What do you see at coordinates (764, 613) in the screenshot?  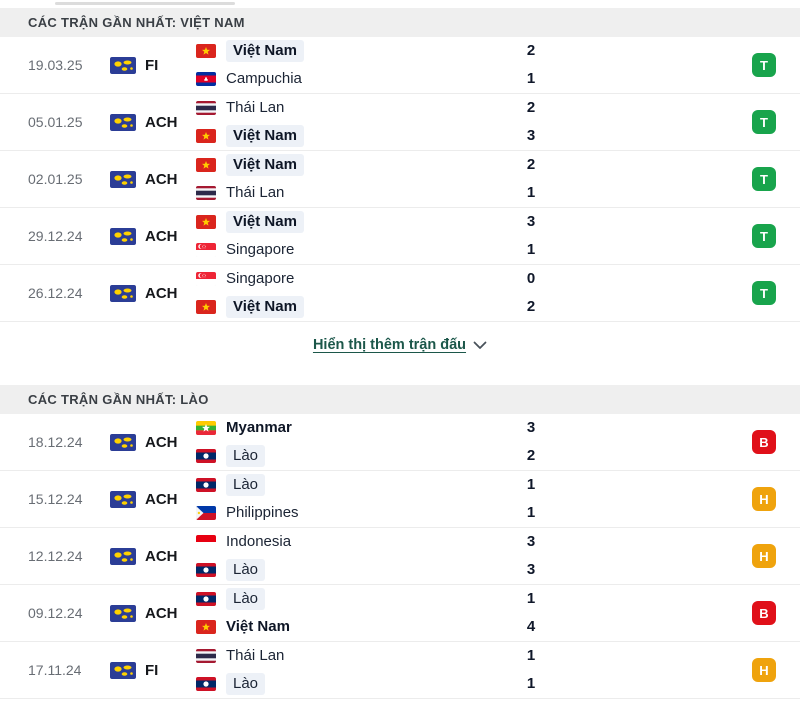 I see `result-badge: B` at bounding box center [764, 613].